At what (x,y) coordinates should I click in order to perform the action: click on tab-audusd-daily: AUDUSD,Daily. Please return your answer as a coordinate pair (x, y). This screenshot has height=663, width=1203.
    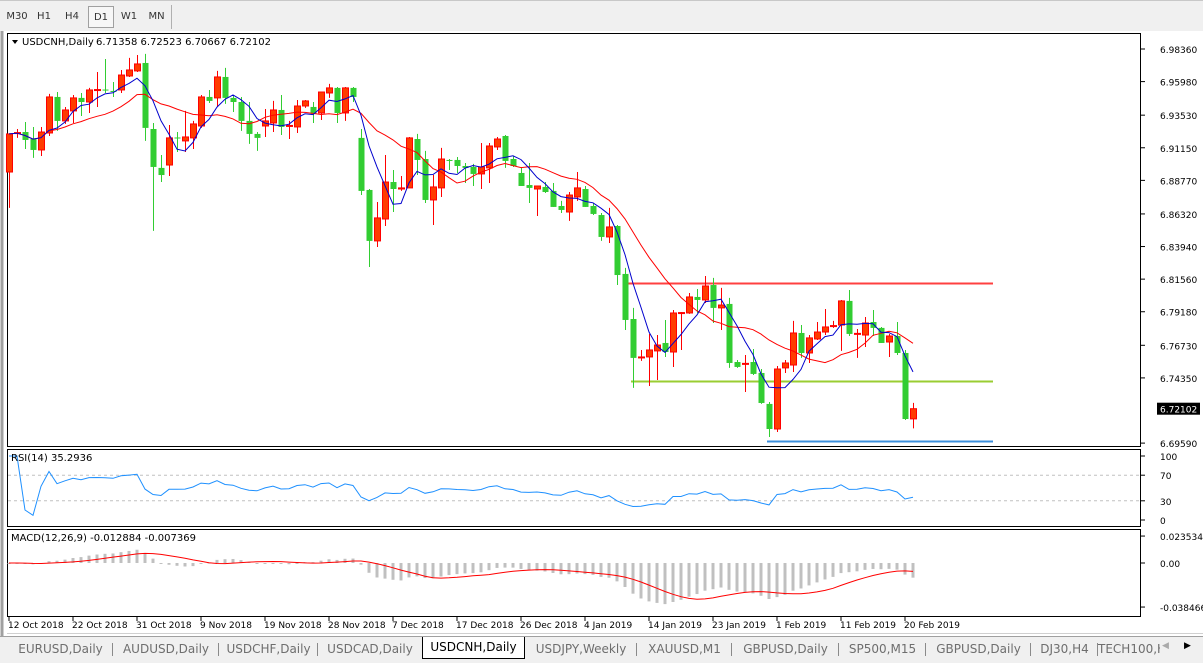
    Looking at the image, I should click on (166, 649).